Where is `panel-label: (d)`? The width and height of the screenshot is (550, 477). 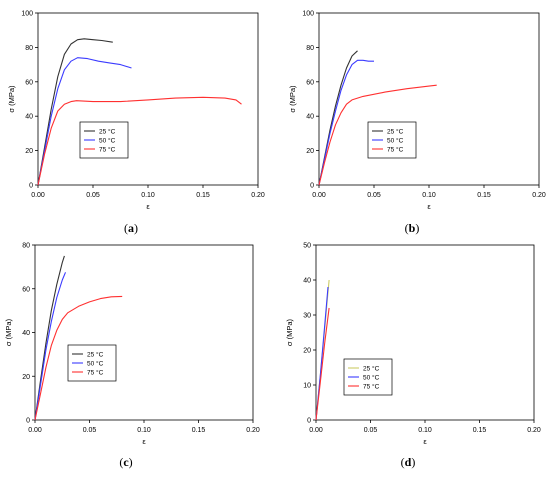 panel-label: (d) is located at coordinates (408, 462).